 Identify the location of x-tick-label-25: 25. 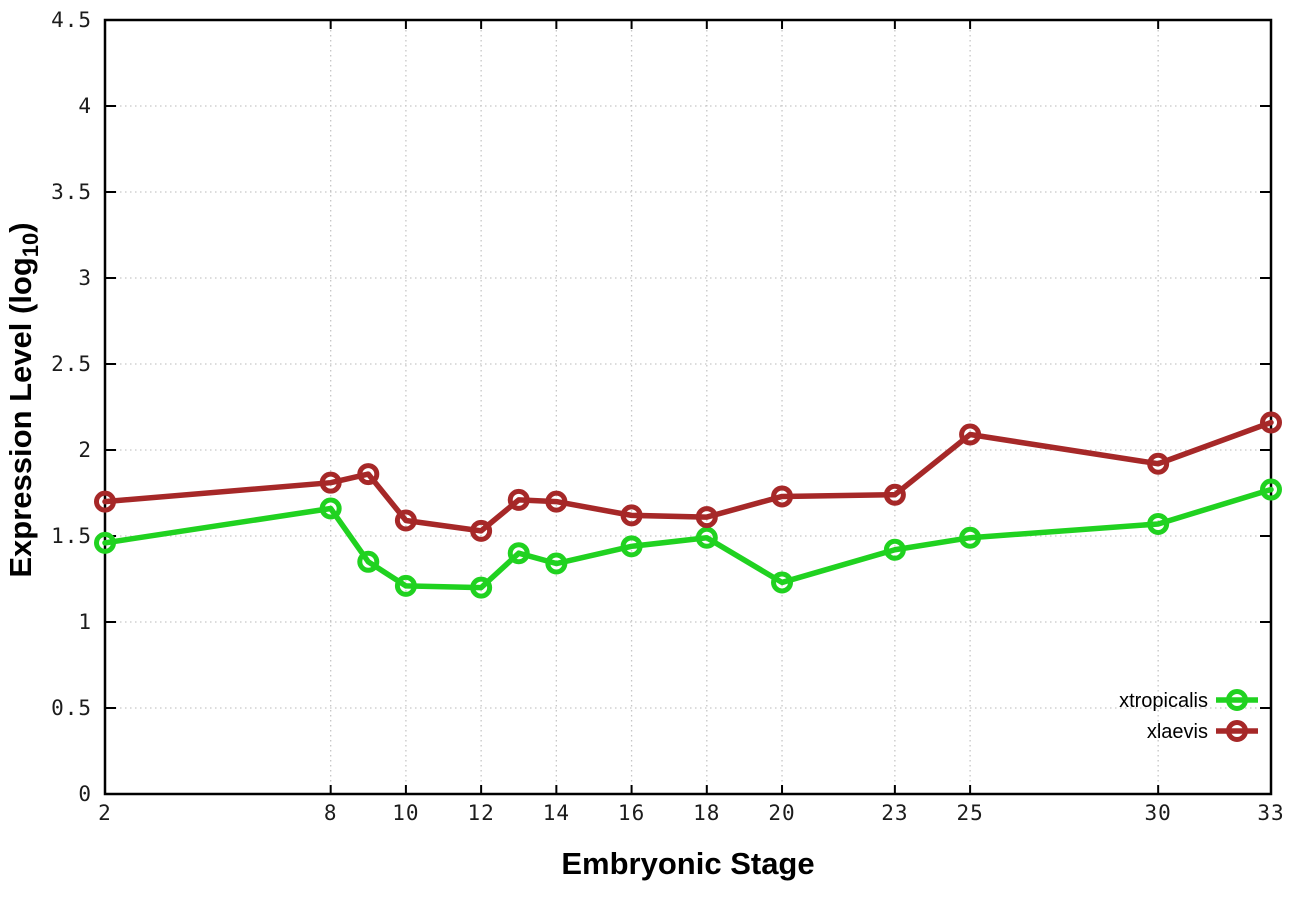
(969, 813).